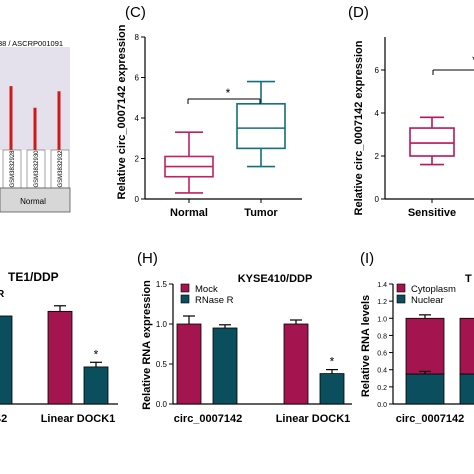 The height and width of the screenshot is (474, 474). I want to click on panel-i-bars, so click(439, 359).